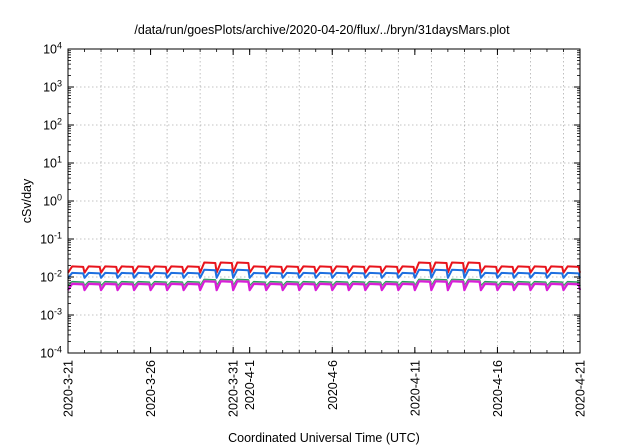 This screenshot has width=640, height=448. I want to click on x-axis-label: Coordinated Universal Time (UTC), so click(324, 438).